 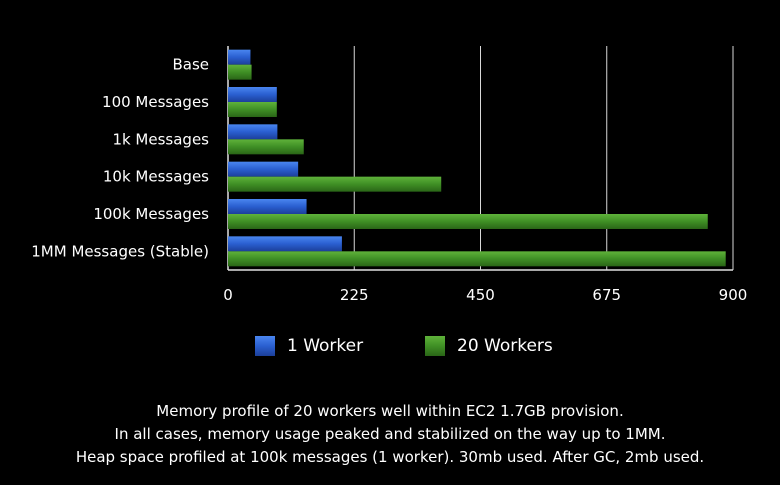 I want to click on legend-item-1-worker: 1 Worker, so click(x=309, y=346).